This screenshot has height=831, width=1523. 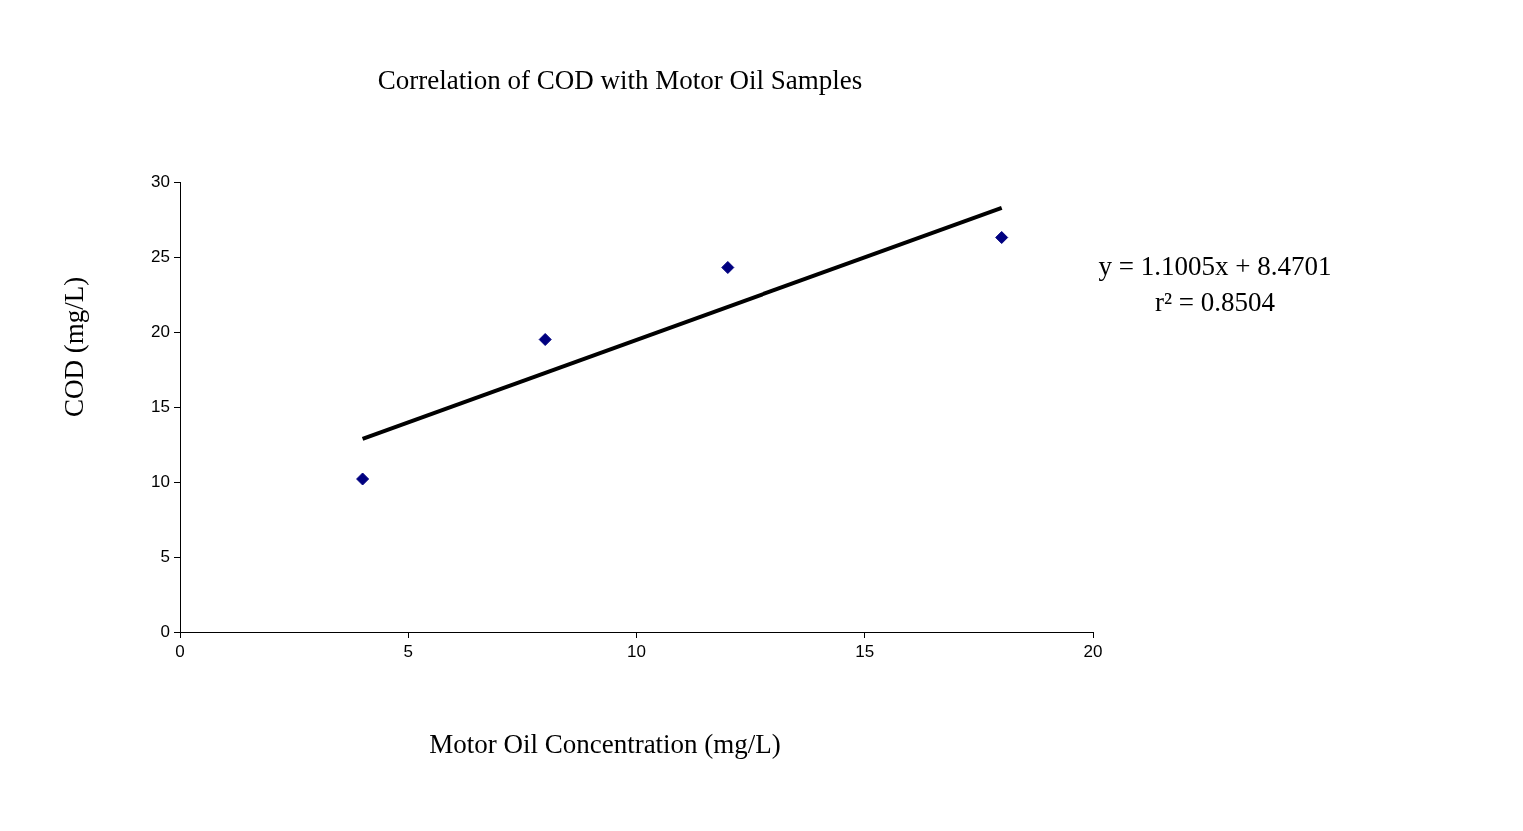 I want to click on y-tick-label: 25, so click(x=160, y=256).